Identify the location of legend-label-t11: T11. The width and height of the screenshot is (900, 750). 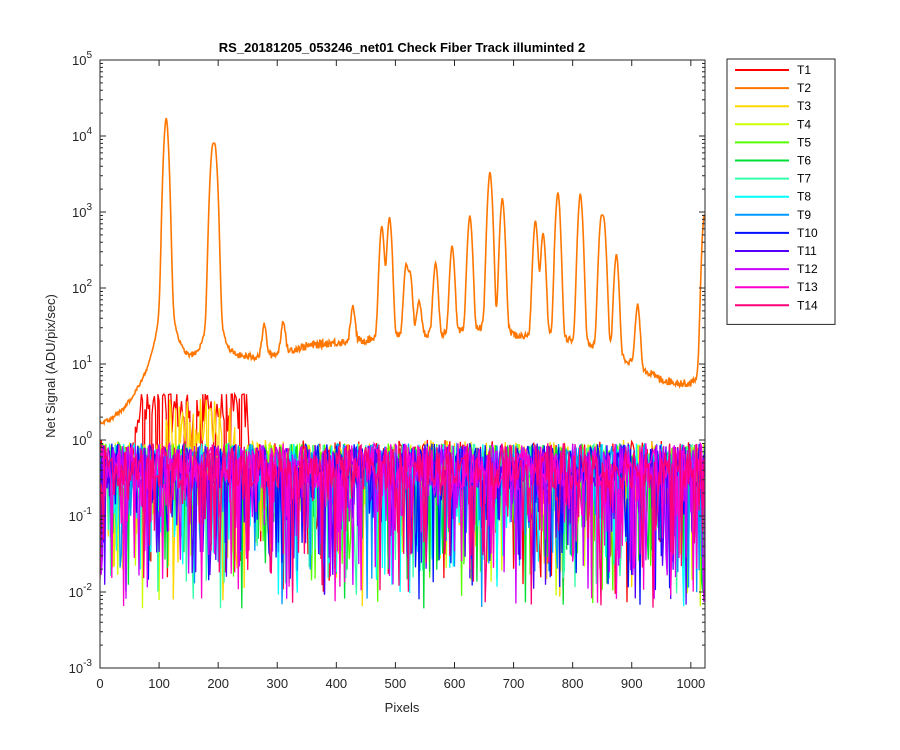
(807, 251).